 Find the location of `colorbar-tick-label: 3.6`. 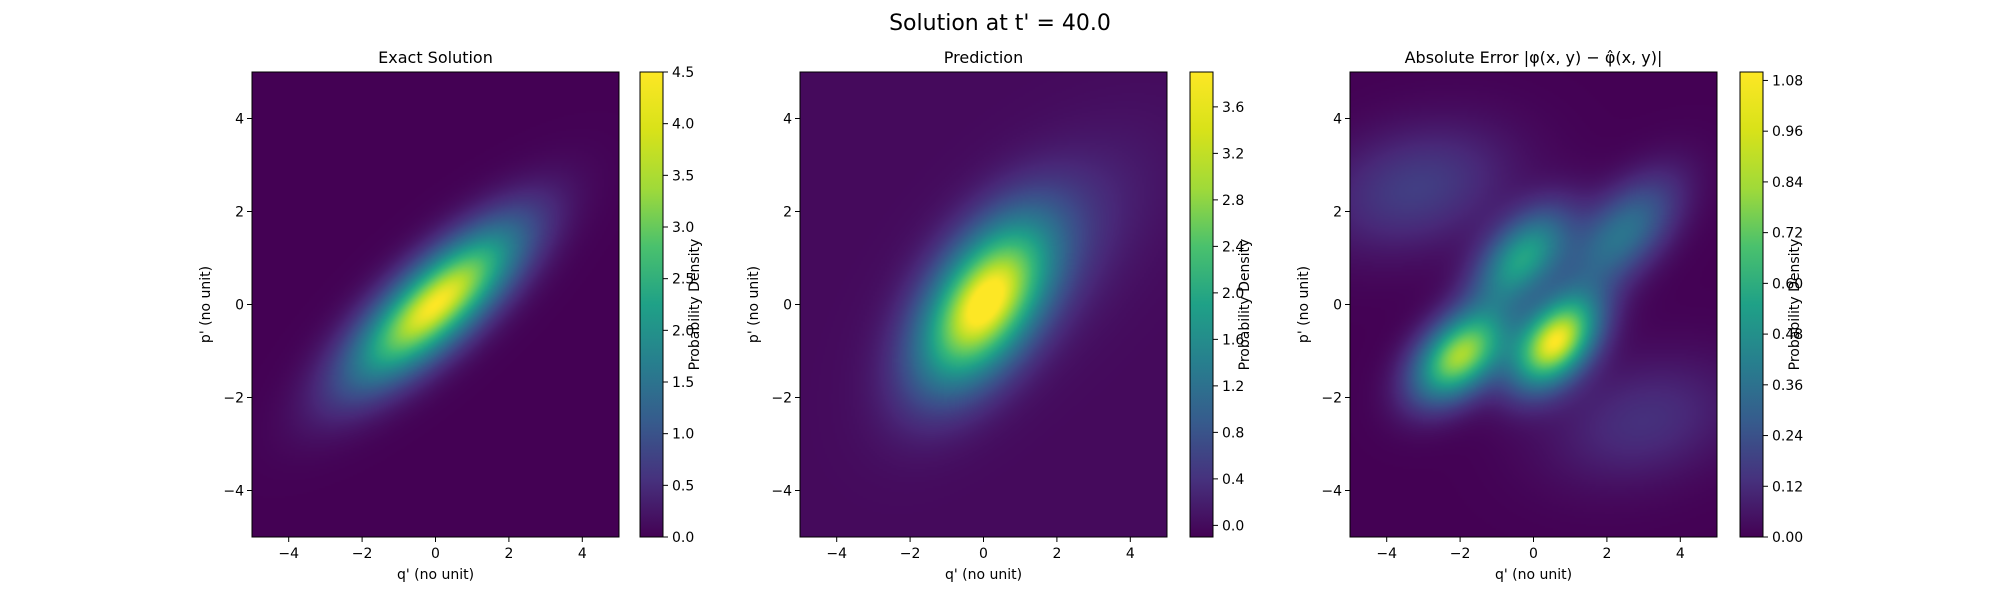

colorbar-tick-label: 3.6 is located at coordinates (1233, 108).